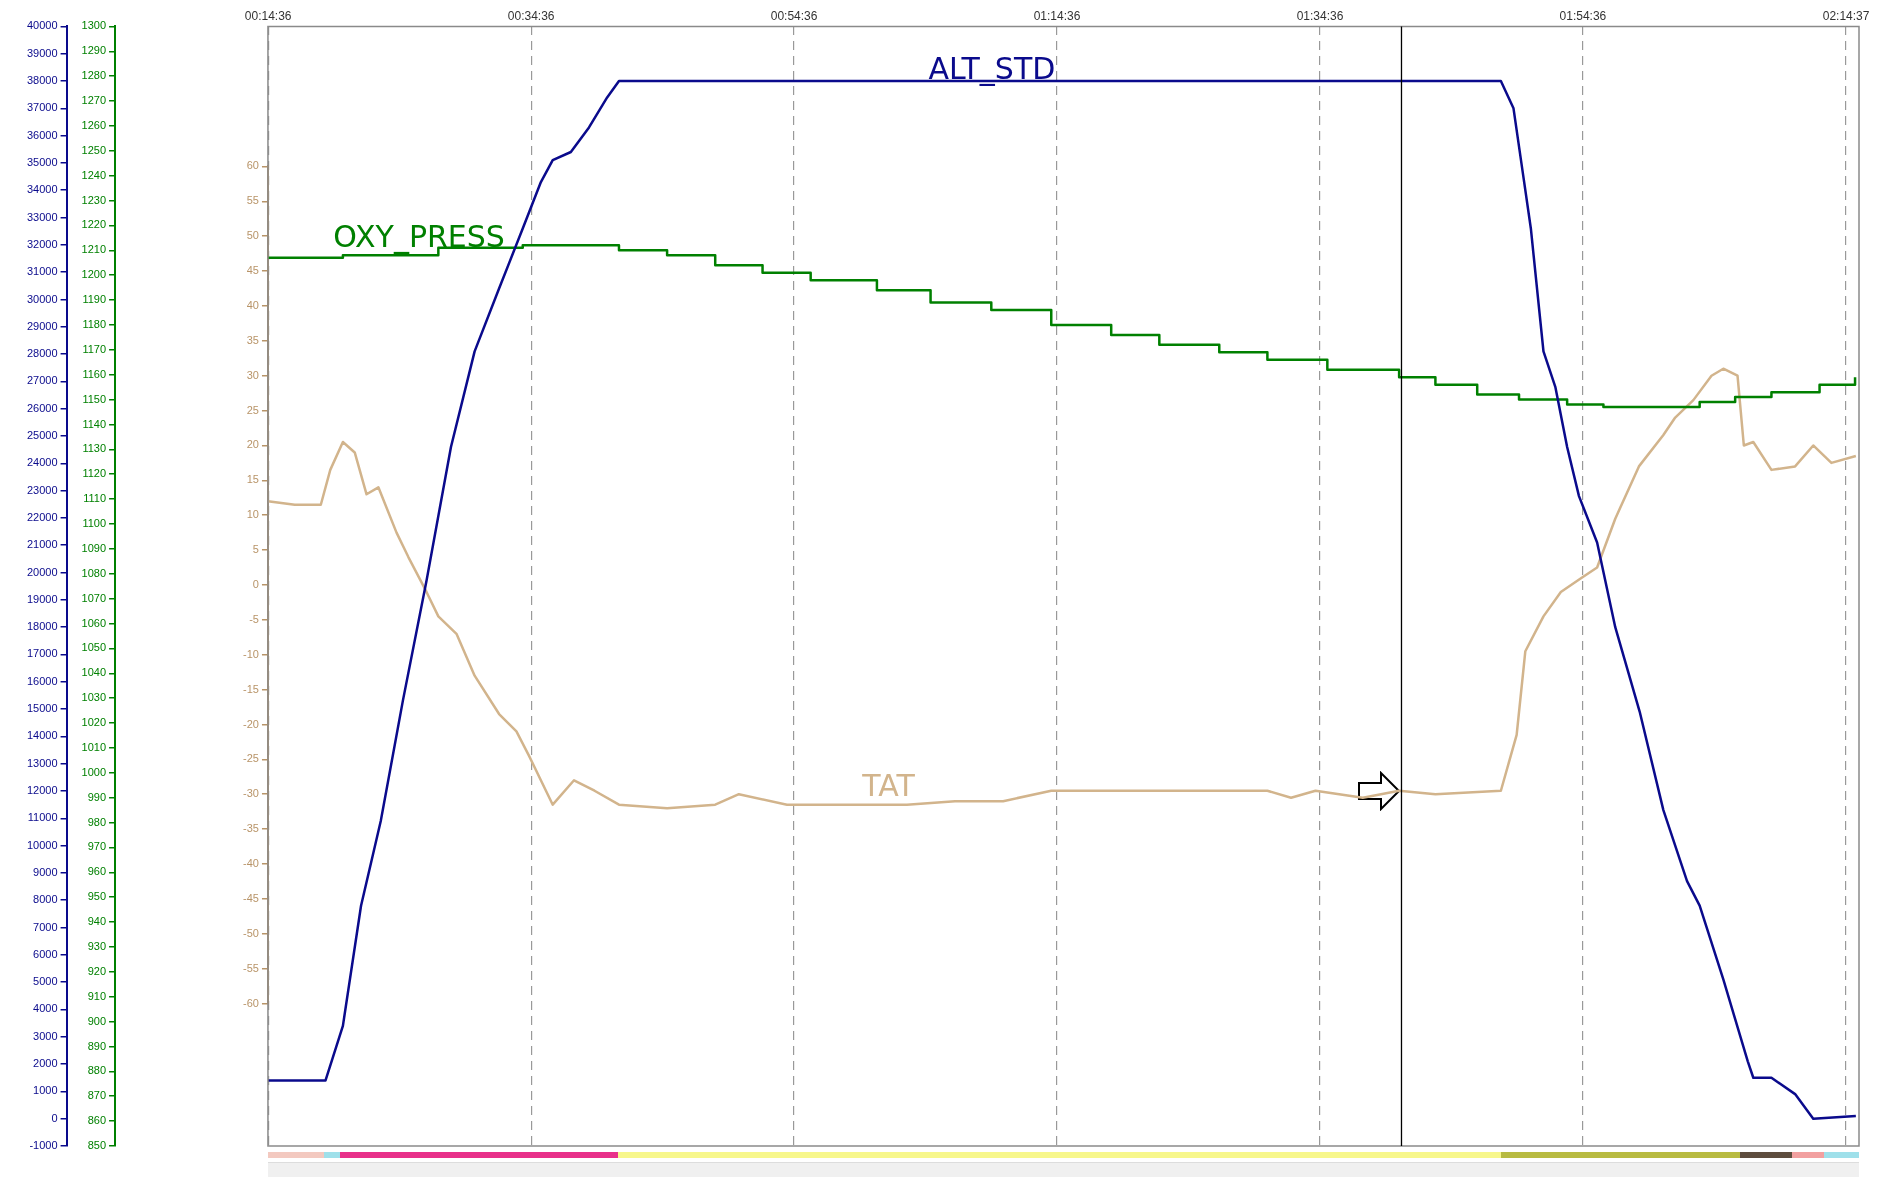 The width and height of the screenshot is (1879, 1186). What do you see at coordinates (42, 571) in the screenshot?
I see `y-tick-label: 20000` at bounding box center [42, 571].